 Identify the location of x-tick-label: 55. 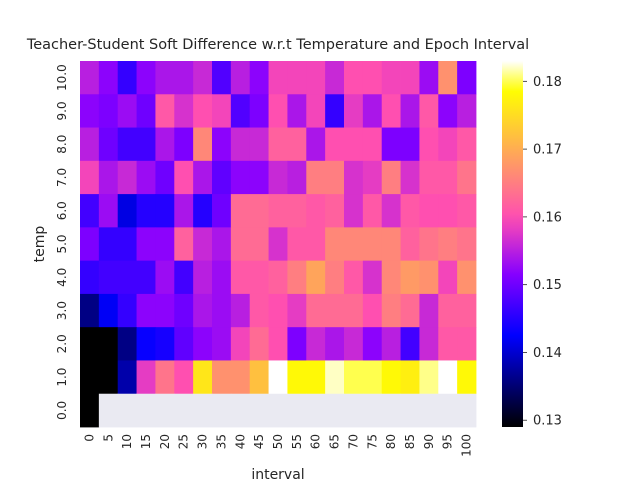
(297, 441).